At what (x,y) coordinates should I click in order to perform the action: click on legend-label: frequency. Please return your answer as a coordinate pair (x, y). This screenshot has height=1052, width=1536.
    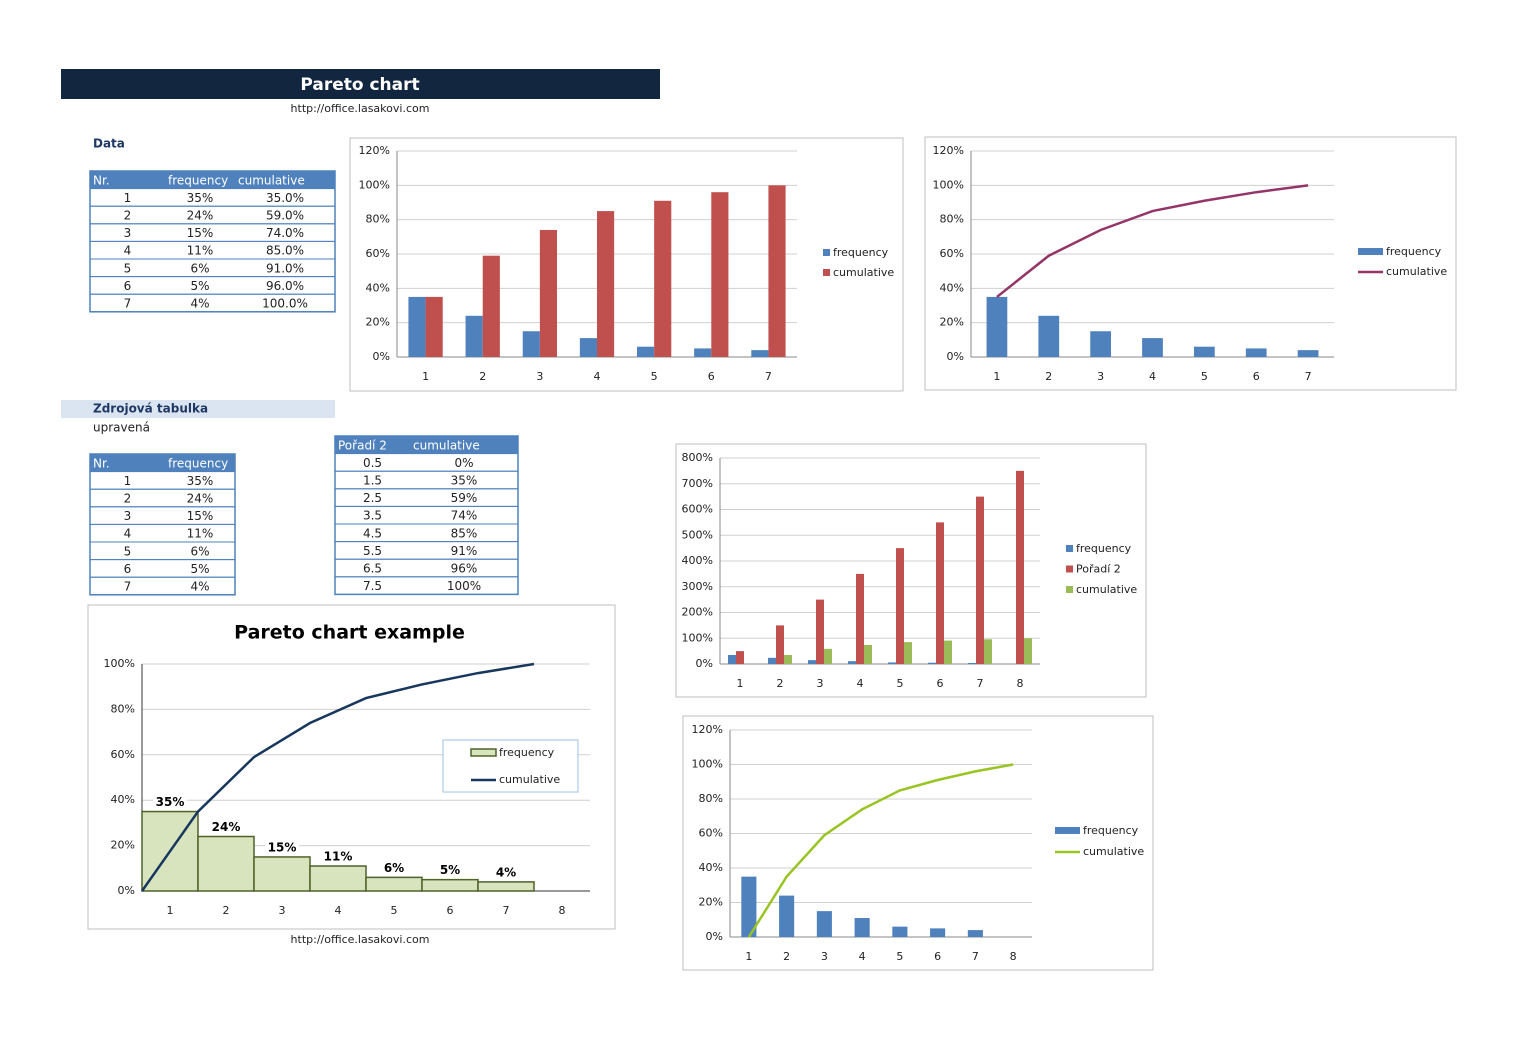
    Looking at the image, I should click on (1111, 830).